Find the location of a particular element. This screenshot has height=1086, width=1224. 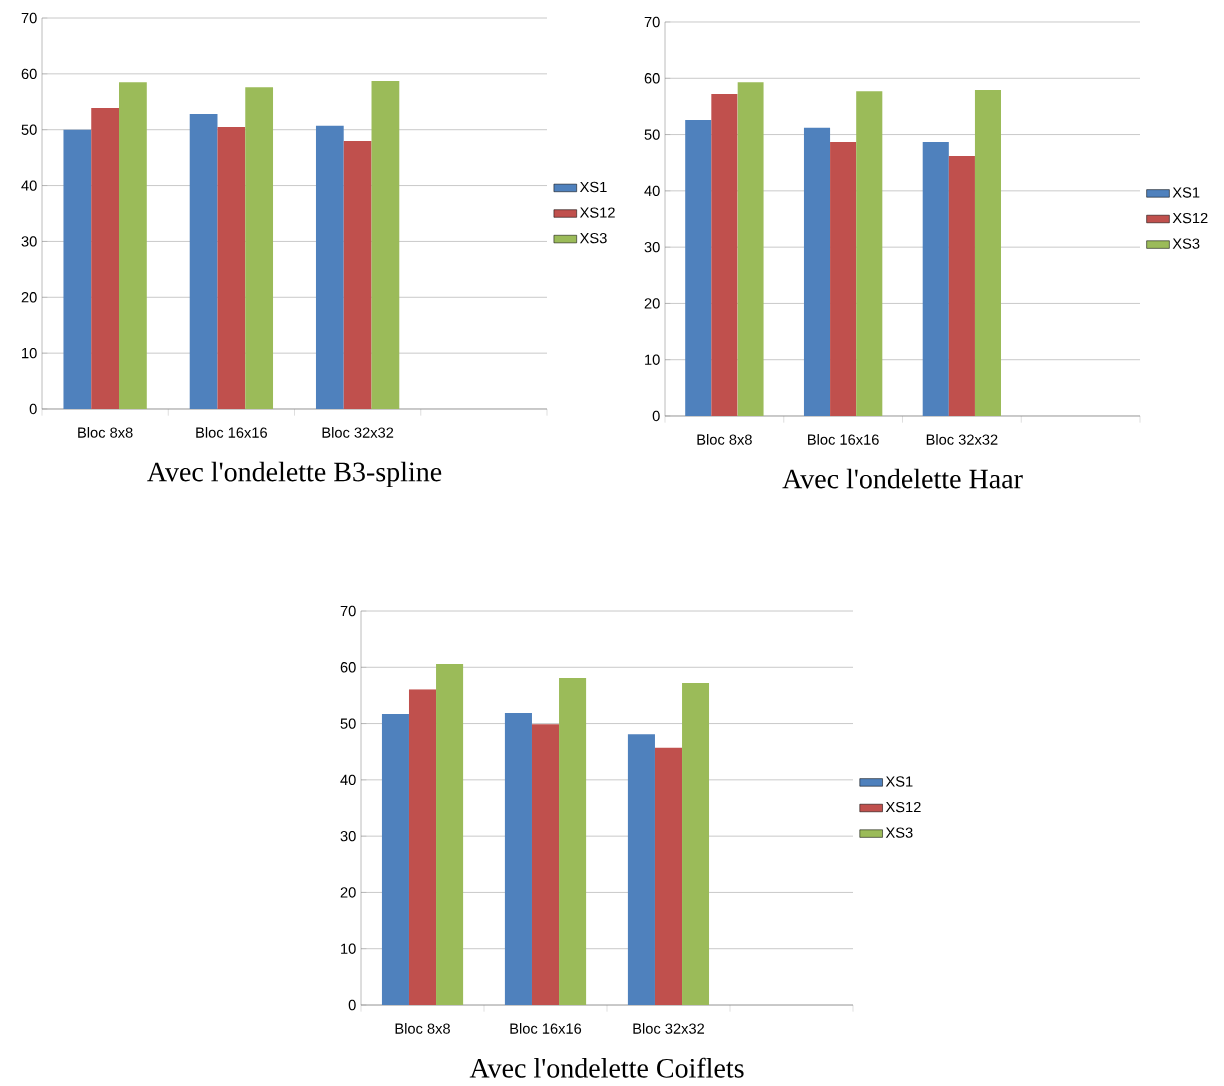

text: Avec l'ondelette Coiflets is located at coordinates (606, 1067).